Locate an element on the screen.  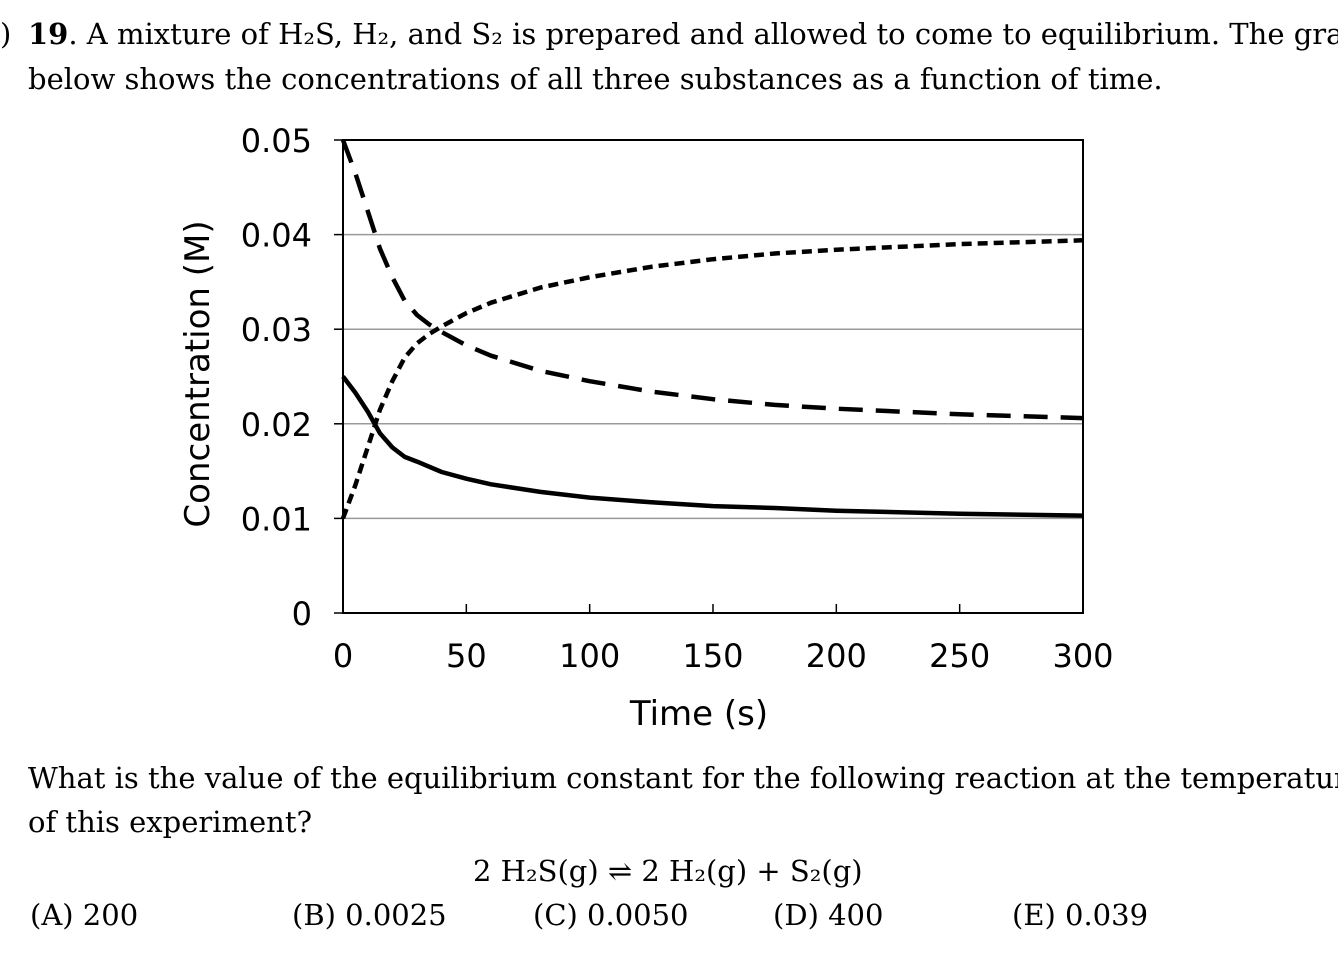
choice-b: (B) 0.0025 is located at coordinates (369, 915).